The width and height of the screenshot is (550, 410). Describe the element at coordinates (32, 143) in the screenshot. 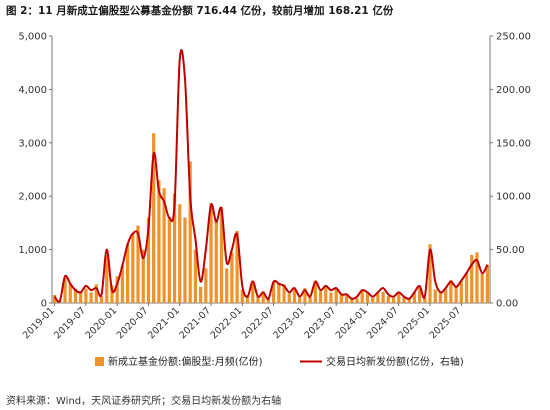

I see `left-tick-label: 3,000` at that location.